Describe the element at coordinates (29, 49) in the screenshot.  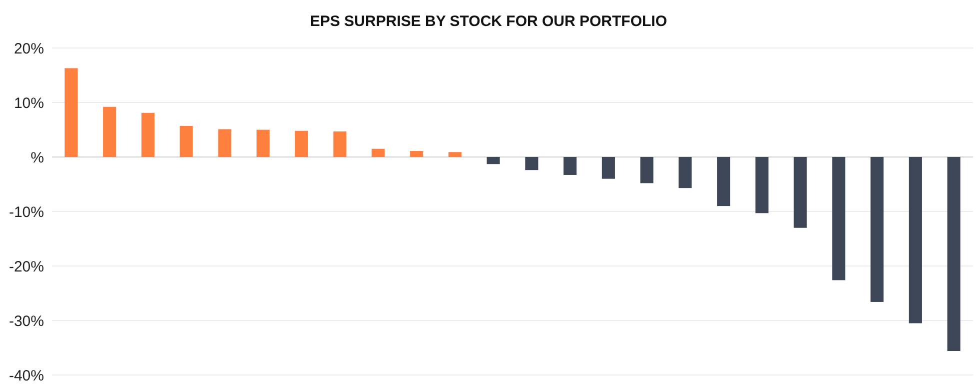
I see `y-tick-label: 20%` at that location.